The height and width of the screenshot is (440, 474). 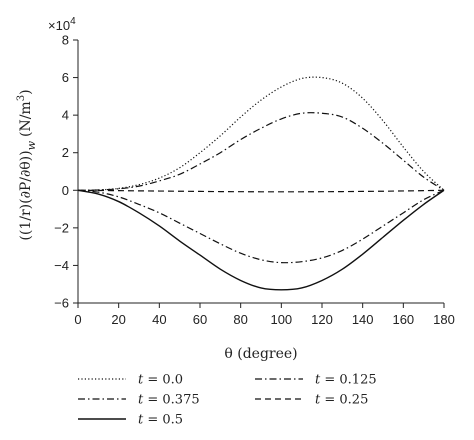 I want to click on legend-label: t = 0.25, so click(x=341, y=400).